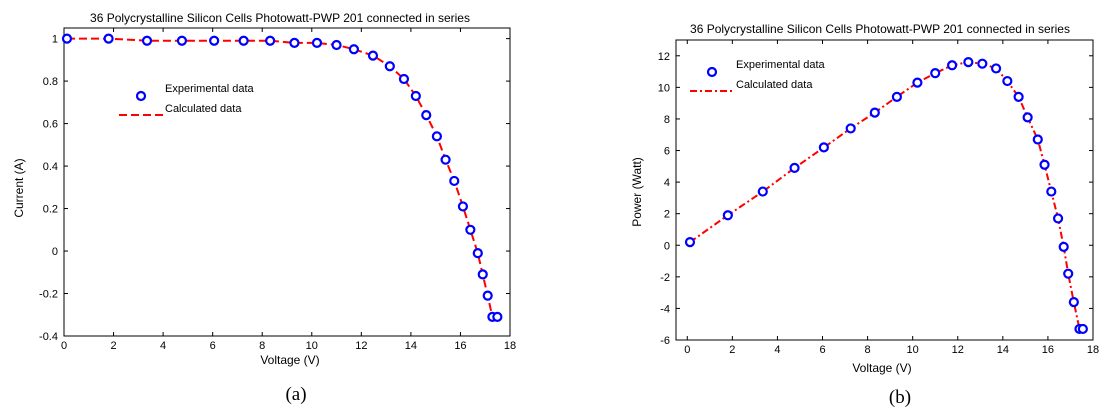  I want to click on chart-a-xlabel: Voltage (V), so click(289, 360).